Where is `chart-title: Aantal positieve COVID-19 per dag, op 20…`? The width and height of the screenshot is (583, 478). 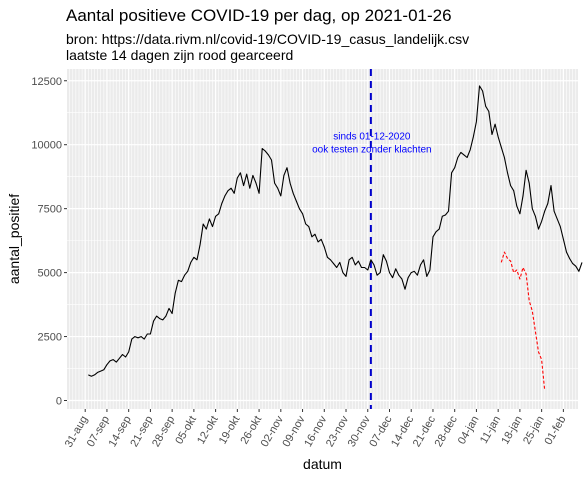
chart-title: Aantal positieve COVID-19 per dag, op 20… is located at coordinates (259, 15).